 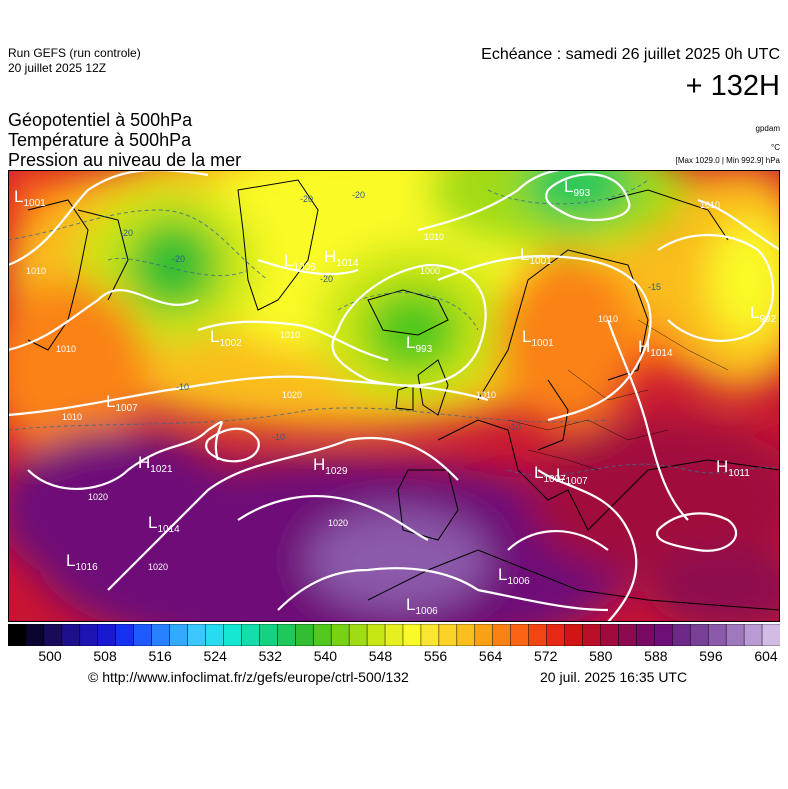 What do you see at coordinates (155, 464) in the screenshot?
I see `high-pressure-center: H1021` at bounding box center [155, 464].